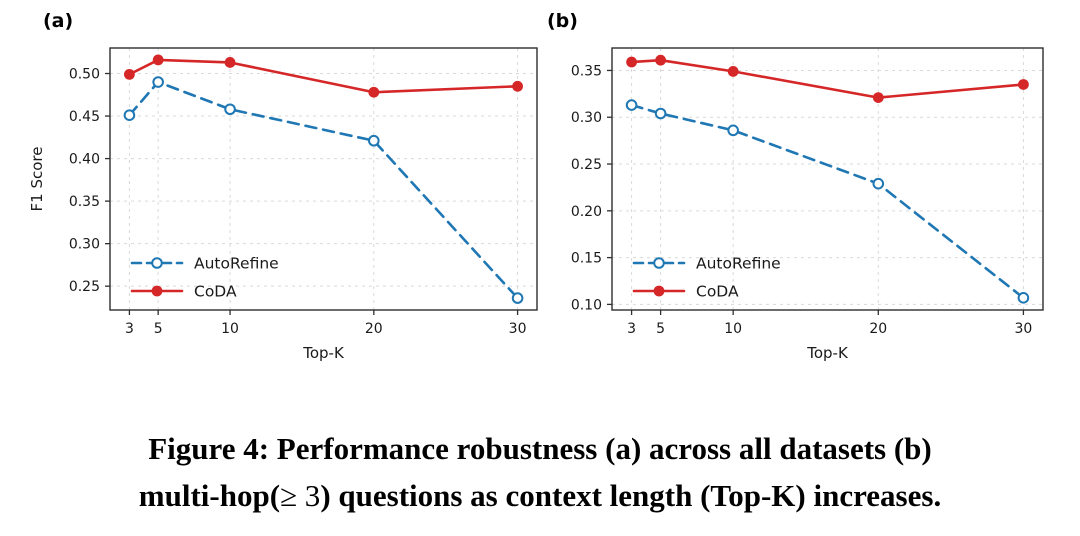  What do you see at coordinates (58, 21) in the screenshot?
I see `panel-a-label: (a)` at bounding box center [58, 21].